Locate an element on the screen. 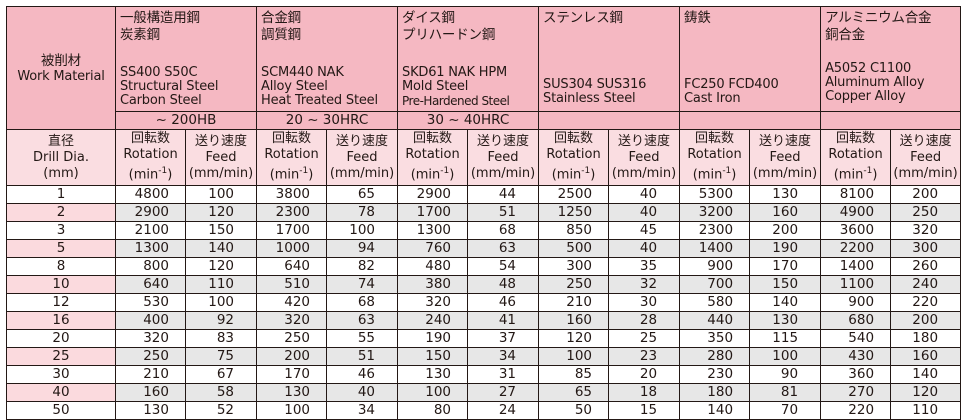 The height and width of the screenshot is (420, 965). feed-cell: 180 is located at coordinates (926, 338).